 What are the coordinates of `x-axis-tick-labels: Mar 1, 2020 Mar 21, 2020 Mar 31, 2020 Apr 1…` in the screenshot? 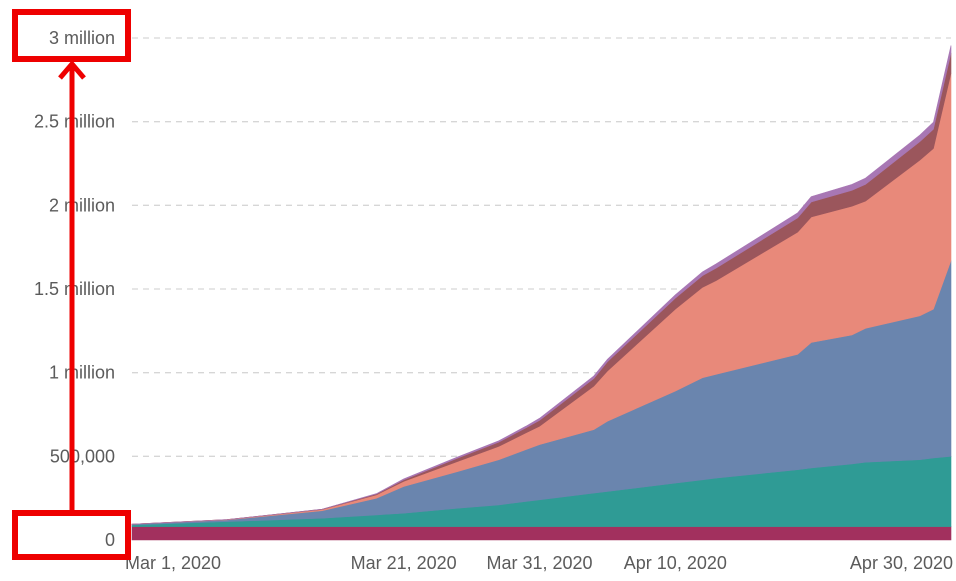 It's located at (539, 563).